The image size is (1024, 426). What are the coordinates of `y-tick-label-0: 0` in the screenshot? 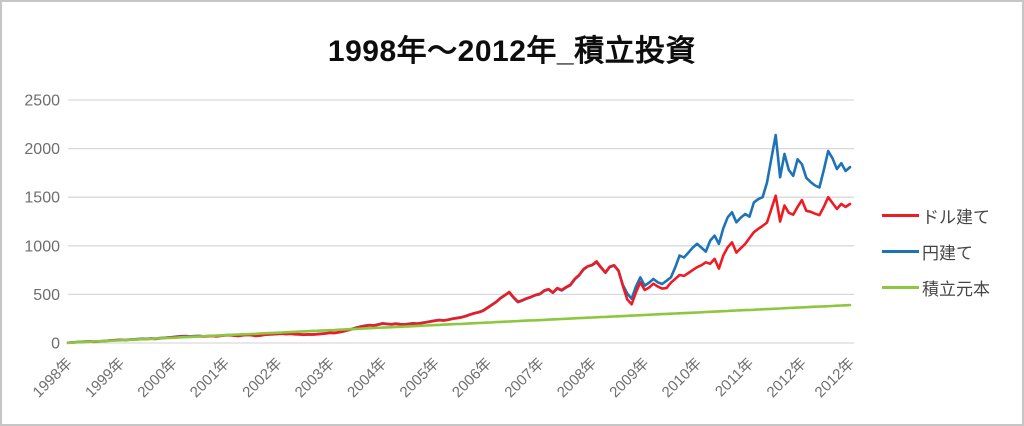 It's located at (55, 344).